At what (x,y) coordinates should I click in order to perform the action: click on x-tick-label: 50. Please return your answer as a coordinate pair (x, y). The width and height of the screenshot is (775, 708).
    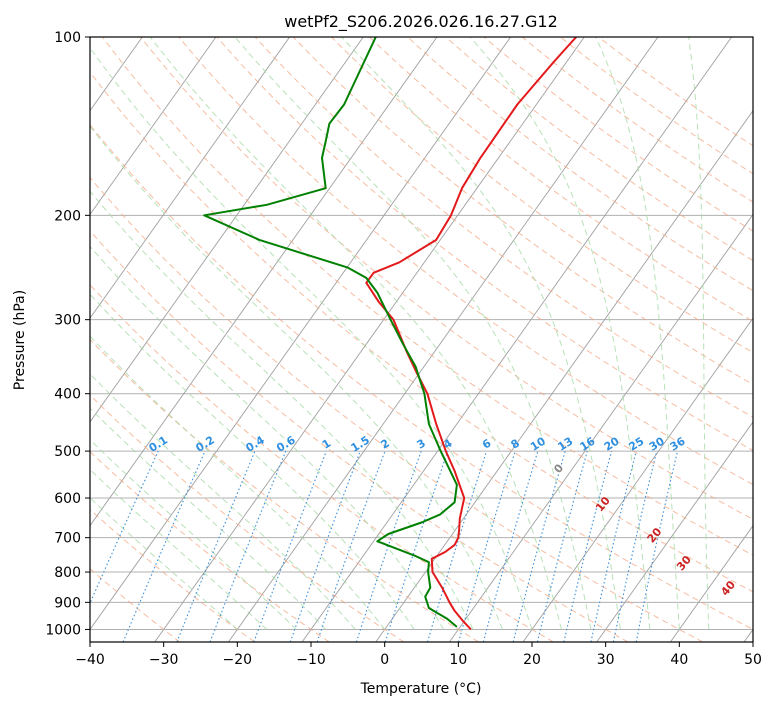
    Looking at the image, I should click on (753, 660).